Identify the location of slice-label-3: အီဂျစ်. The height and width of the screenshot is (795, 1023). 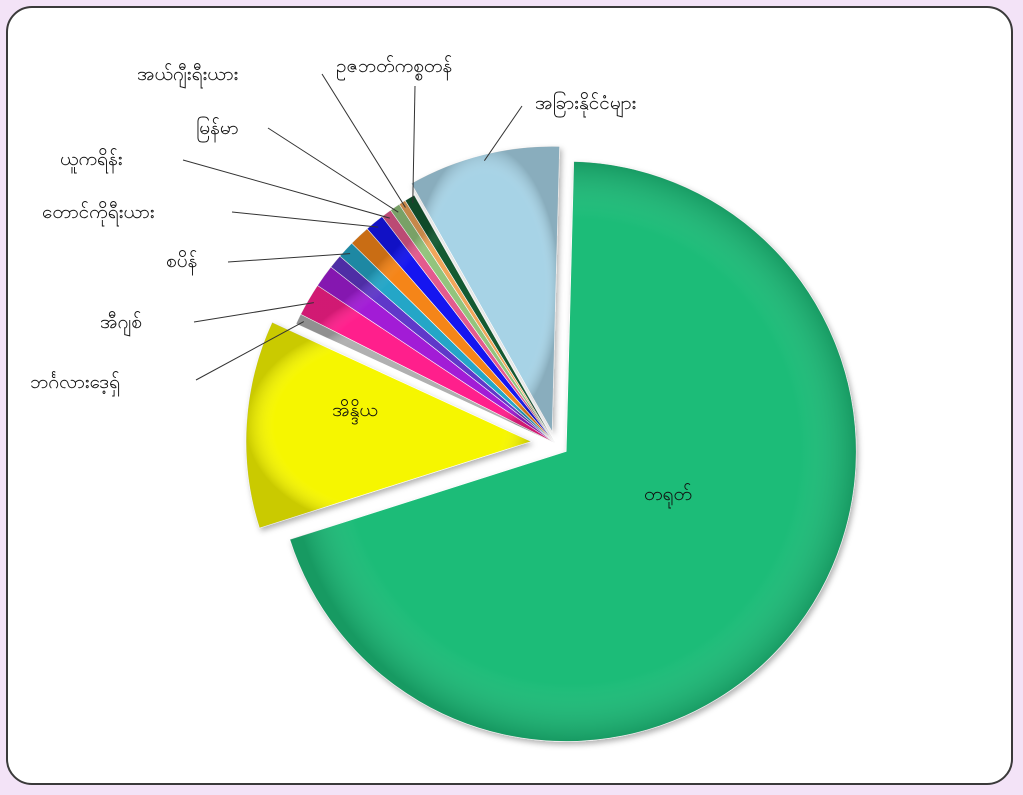
(121, 323).